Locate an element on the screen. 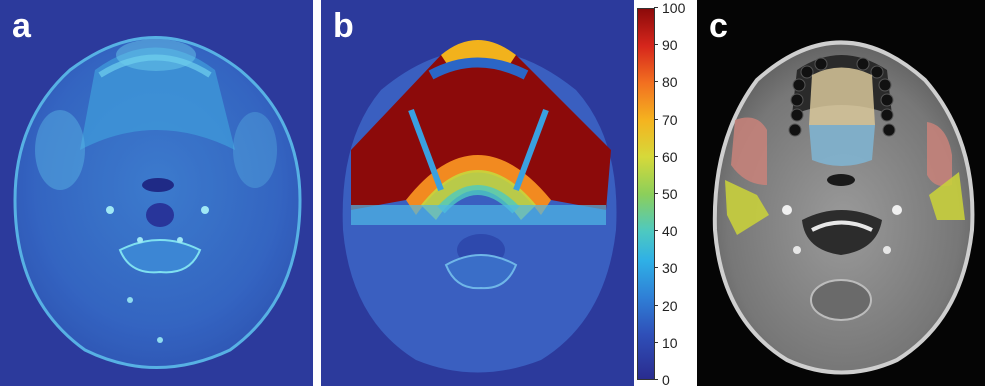 The image size is (985, 388). colorbar-tick: 20 is located at coordinates (666, 306).